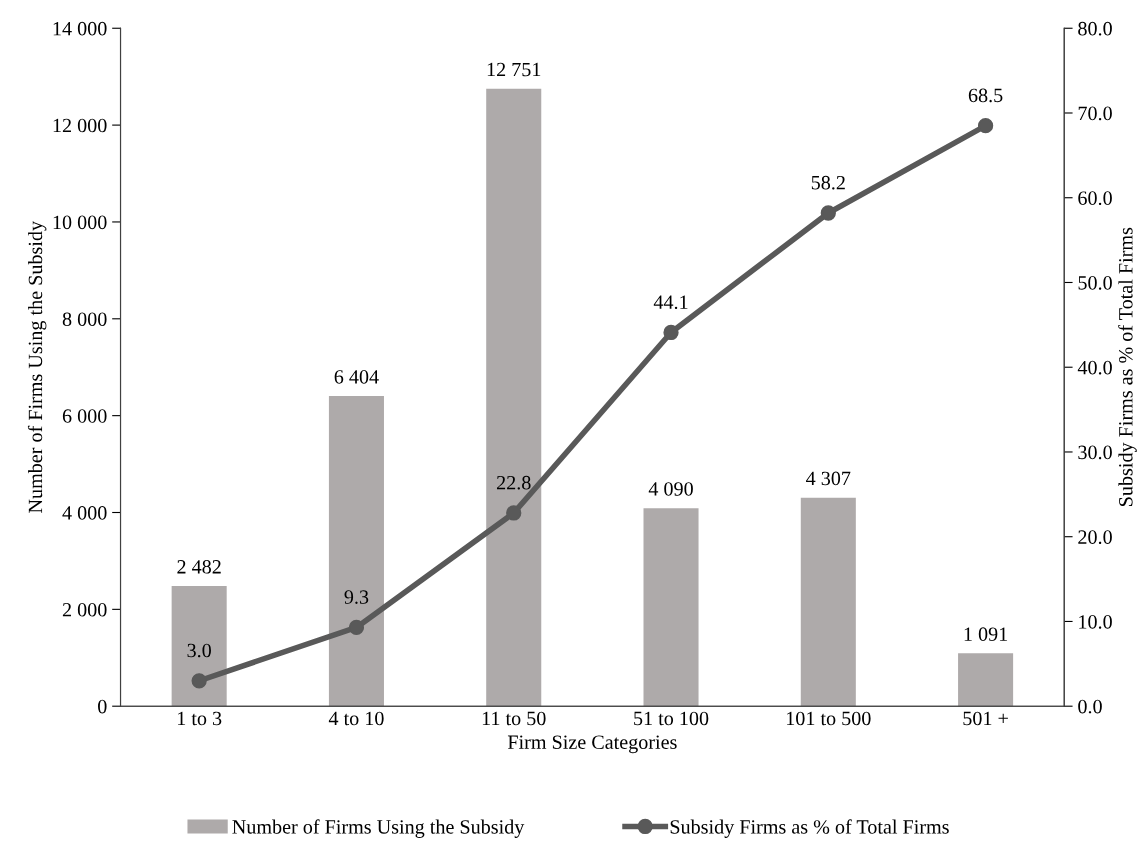  What do you see at coordinates (356, 718) in the screenshot?
I see `x-tick-label: 4 to 10` at bounding box center [356, 718].